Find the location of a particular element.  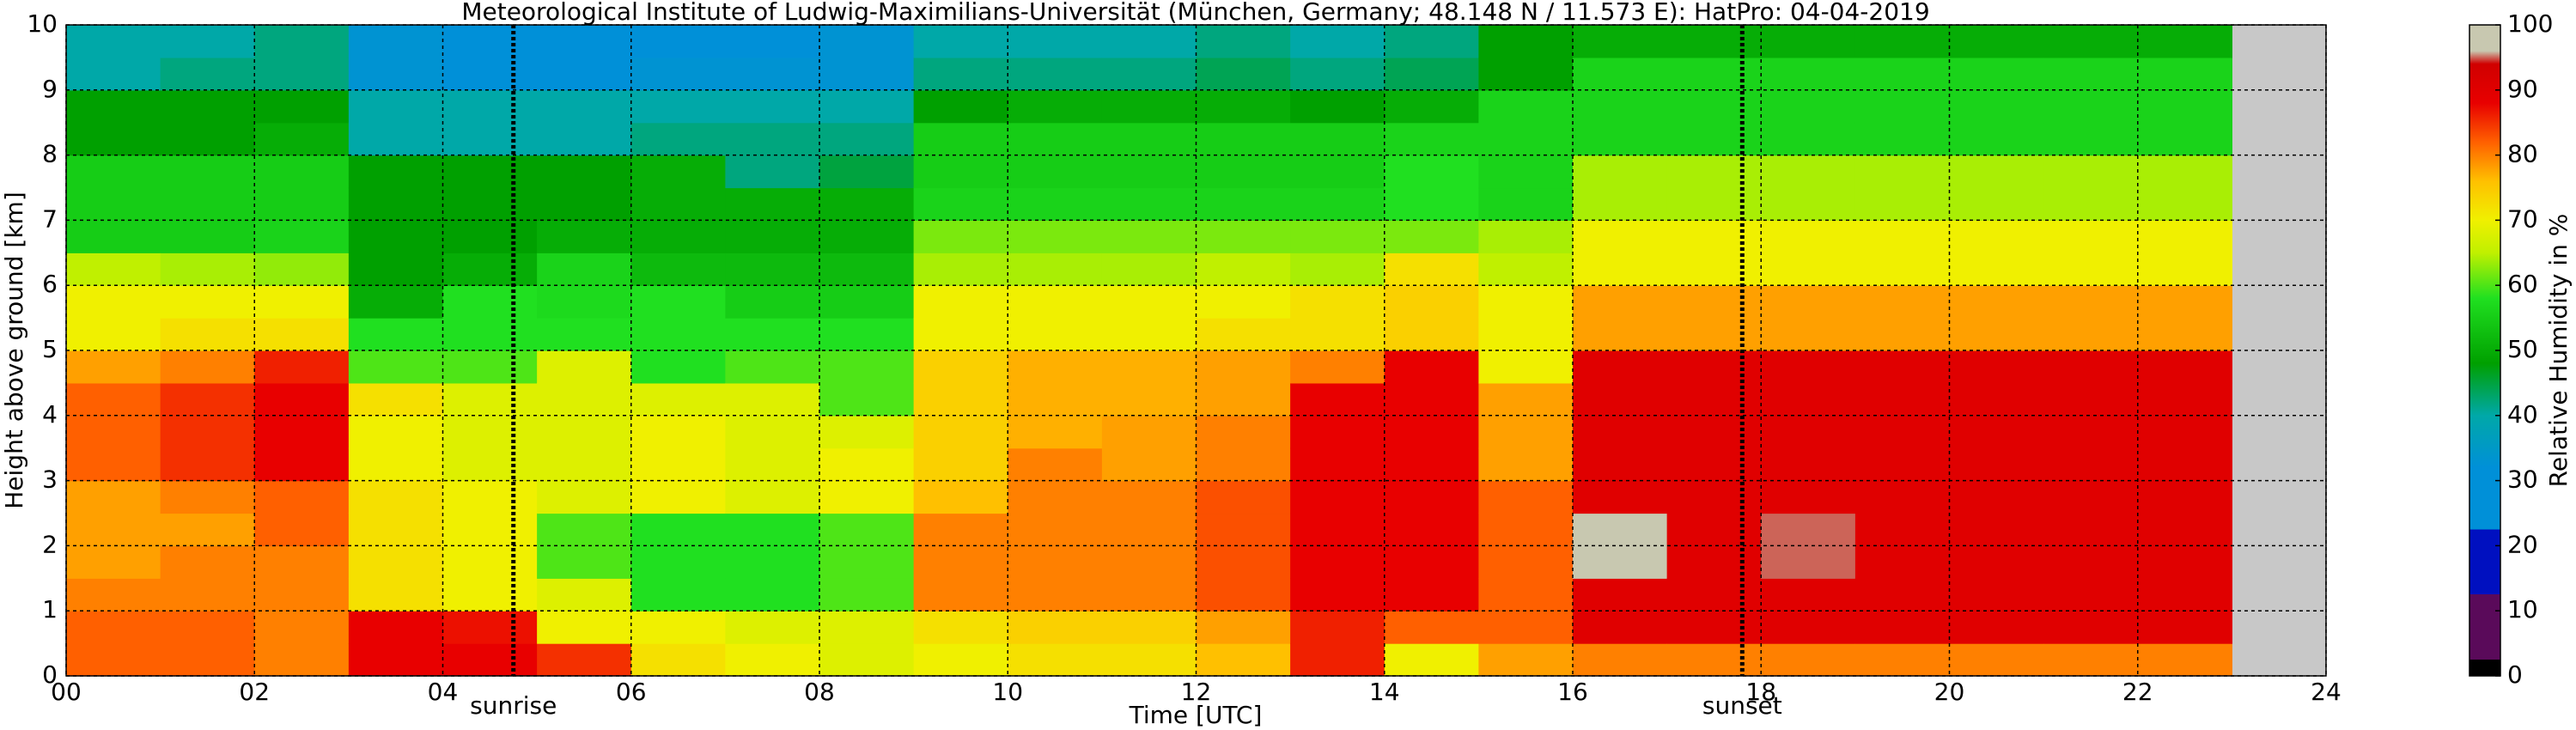

y-axis-label: Height above ground [km] is located at coordinates (14, 350).